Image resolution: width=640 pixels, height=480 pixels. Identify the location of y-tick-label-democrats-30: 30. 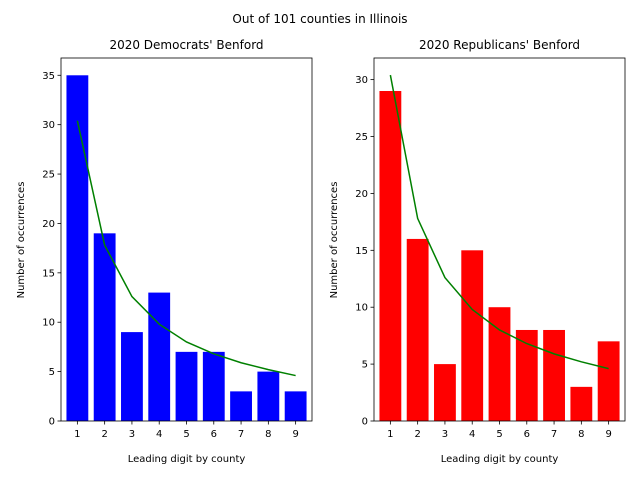
(48, 125).